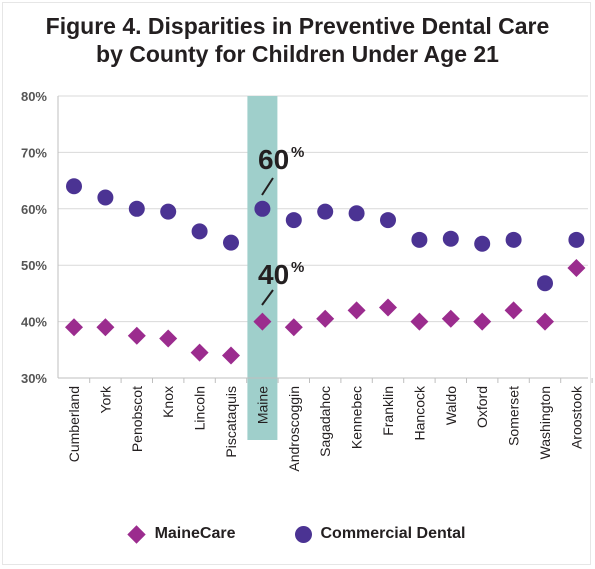 This screenshot has height=569, width=595. I want to click on highlight-band, so click(262, 268).